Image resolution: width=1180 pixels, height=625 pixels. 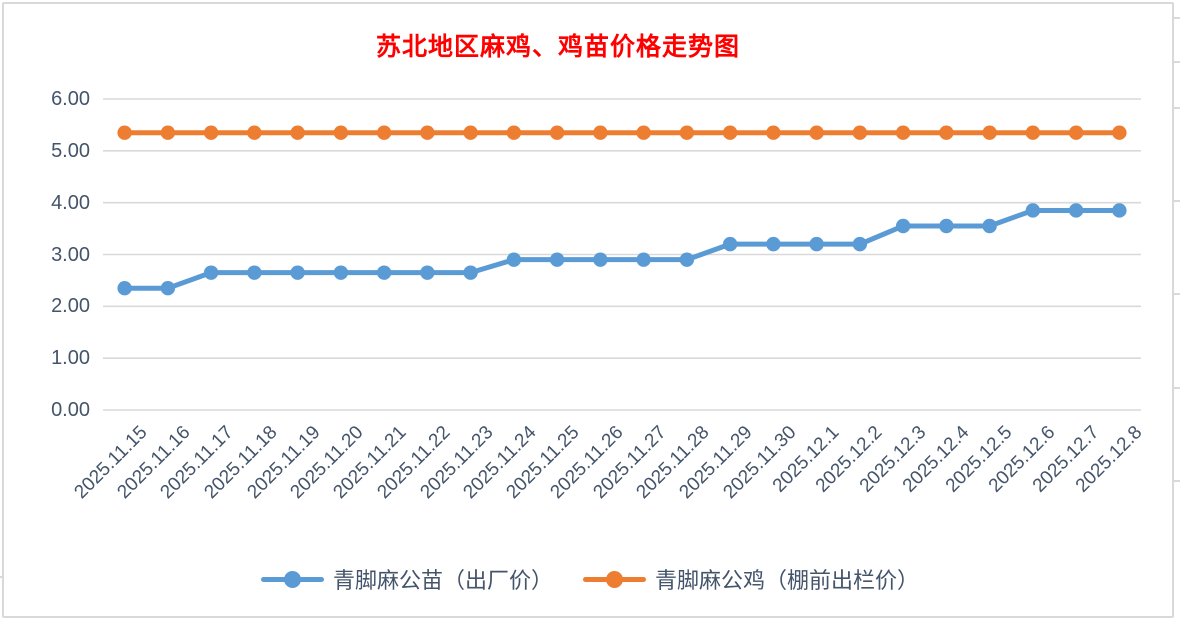 I want to click on legend-item-chicken-price: 青脚麻公鸡（棚前出栏价）, so click(x=751, y=579).